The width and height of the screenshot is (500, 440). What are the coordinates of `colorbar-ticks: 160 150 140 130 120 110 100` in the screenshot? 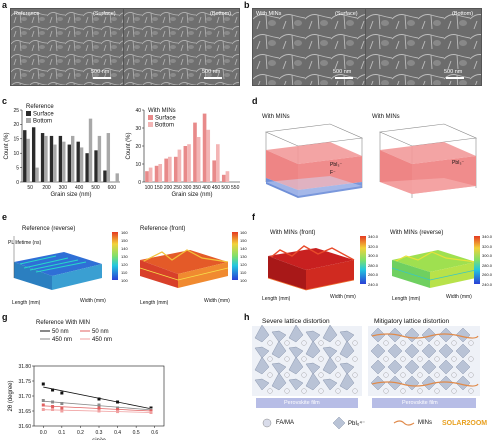 It's located at (247, 257).